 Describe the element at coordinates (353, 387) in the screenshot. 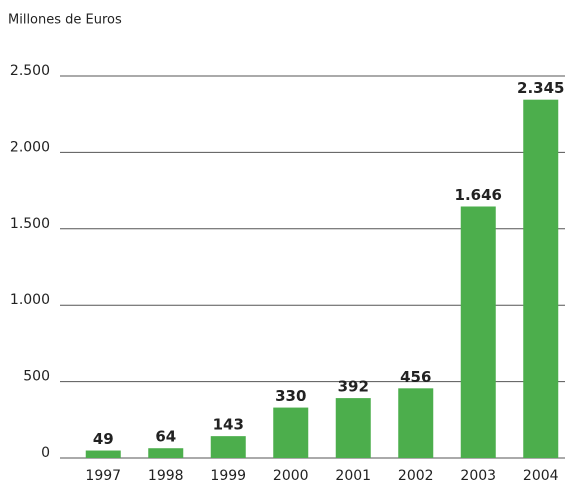

I see `value-label: 392` at that location.